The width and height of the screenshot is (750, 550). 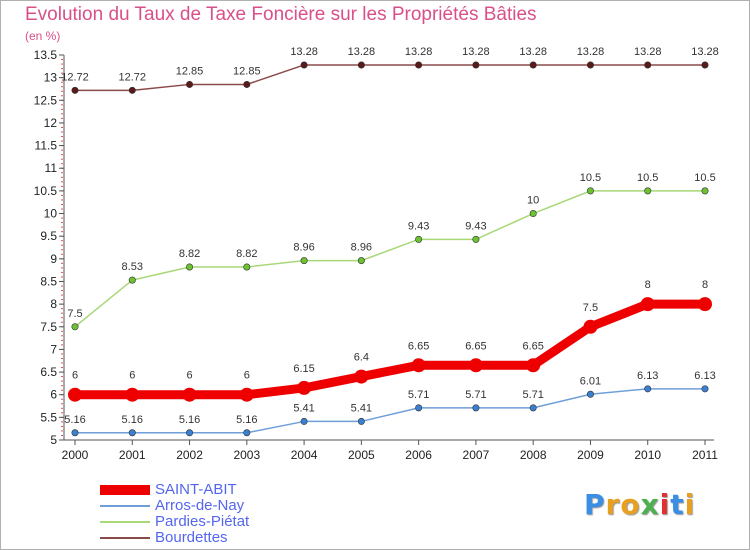 What do you see at coordinates (590, 455) in the screenshot?
I see `x-tick-label: 2009` at bounding box center [590, 455].